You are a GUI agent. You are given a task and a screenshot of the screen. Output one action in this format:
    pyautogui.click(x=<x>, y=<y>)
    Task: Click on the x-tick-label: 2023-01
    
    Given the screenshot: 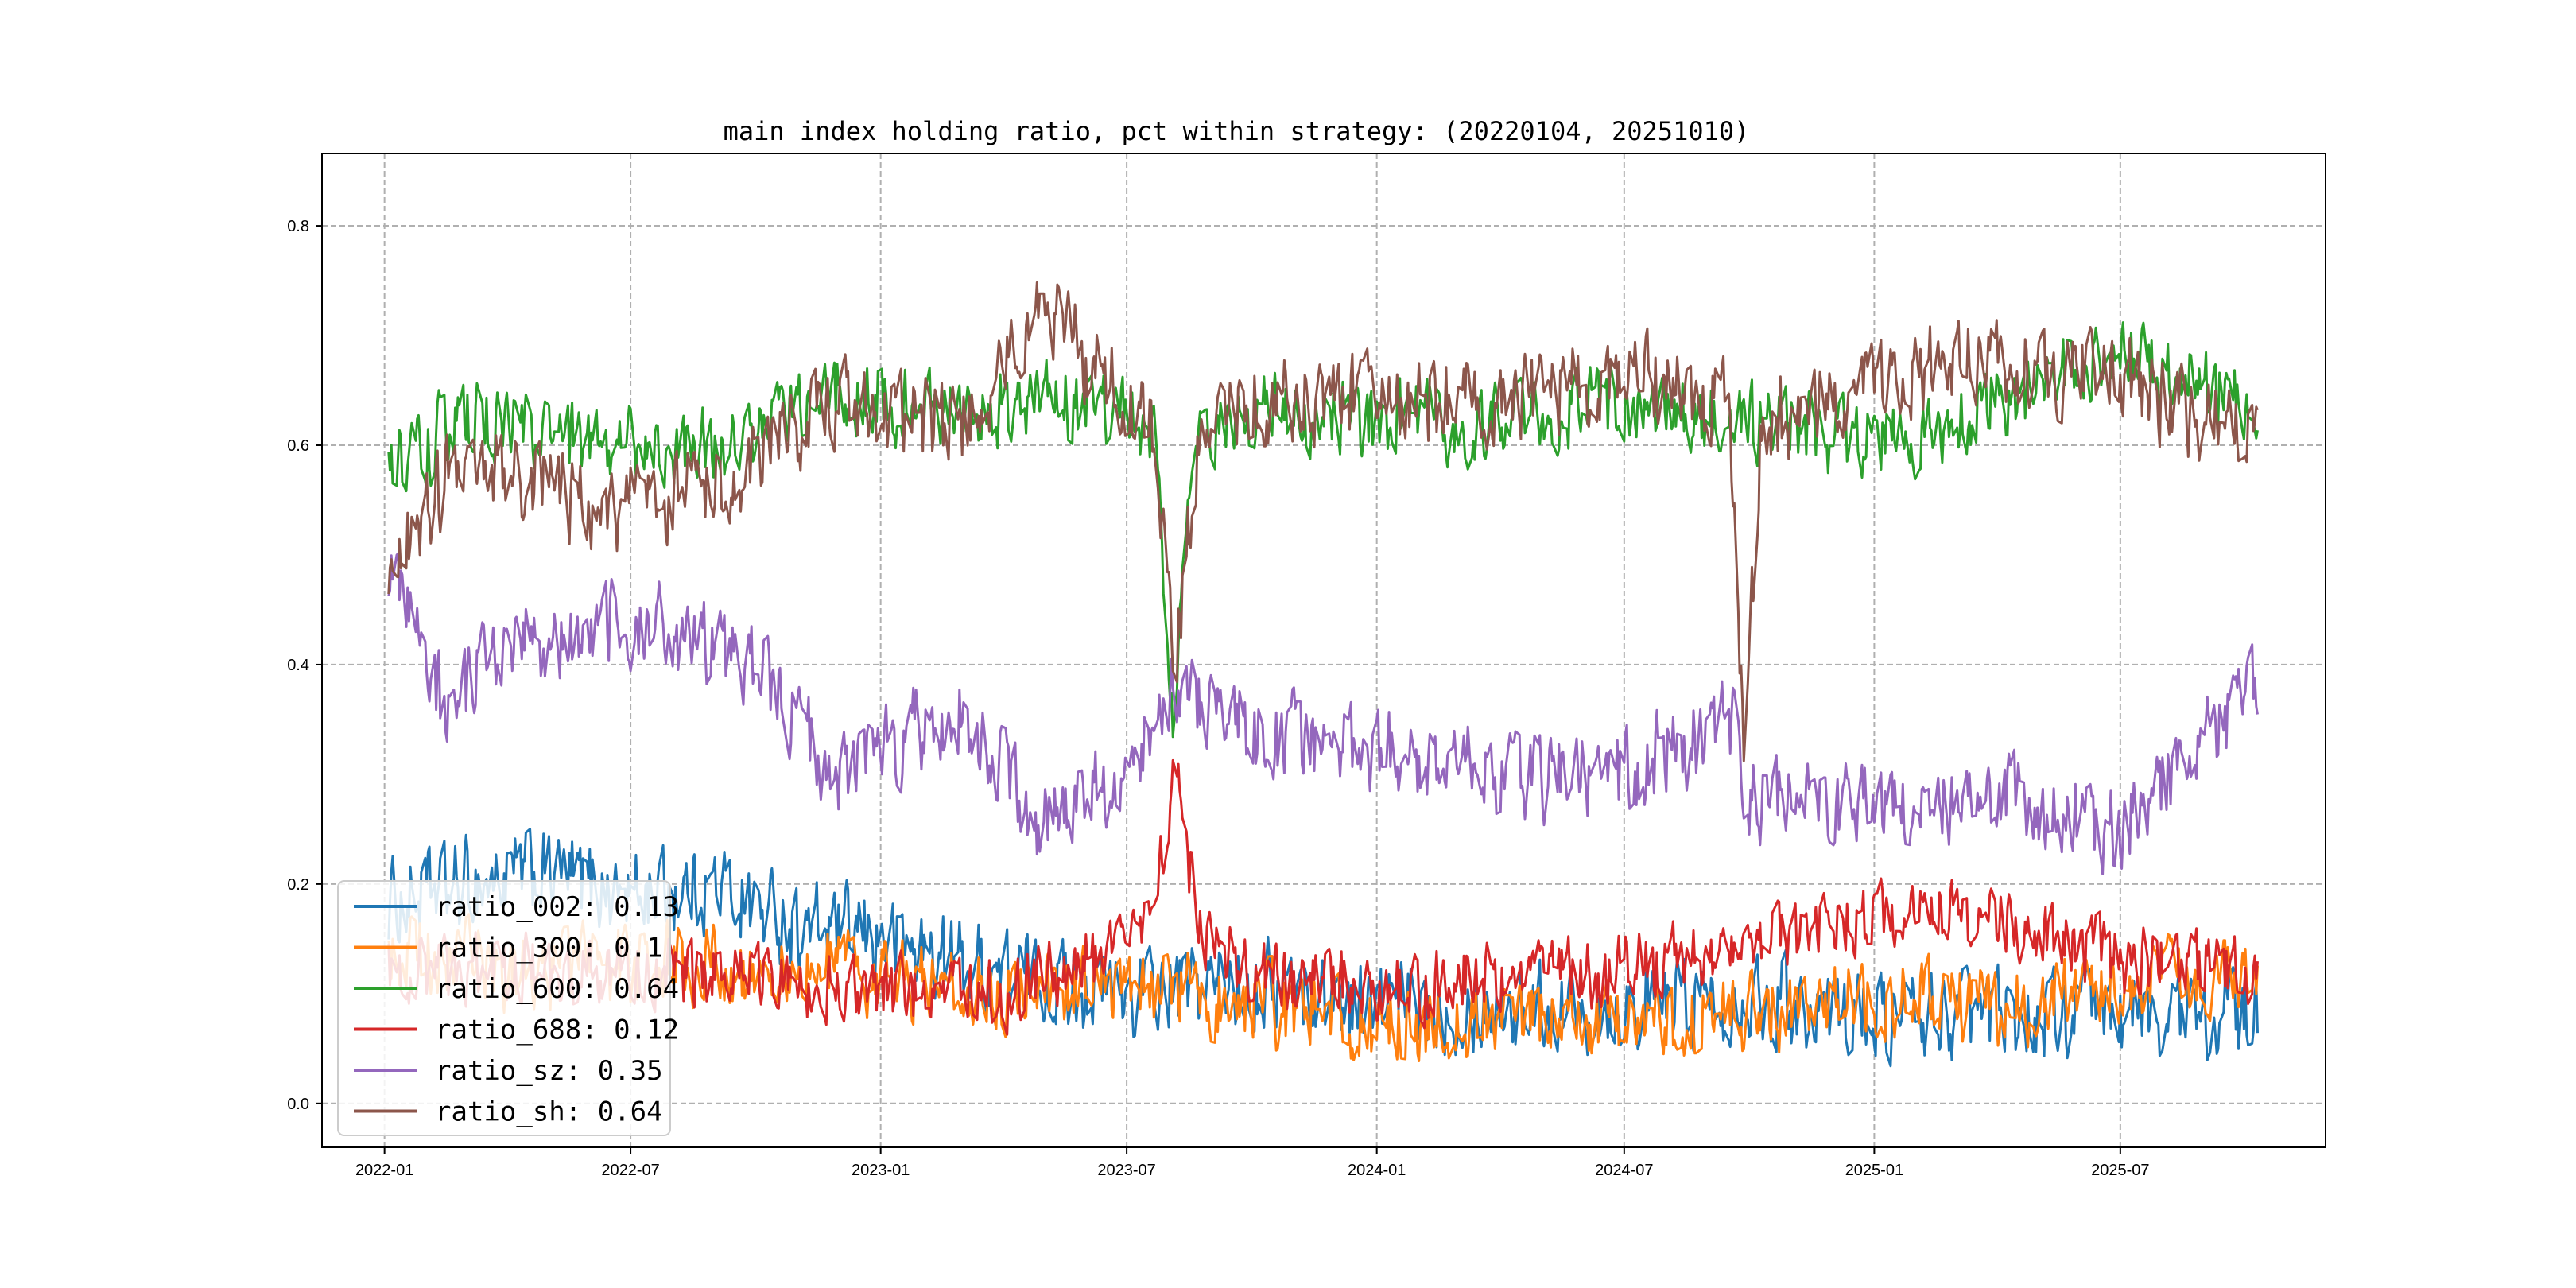 What is the action you would take?
    pyautogui.click(x=881, y=1170)
    